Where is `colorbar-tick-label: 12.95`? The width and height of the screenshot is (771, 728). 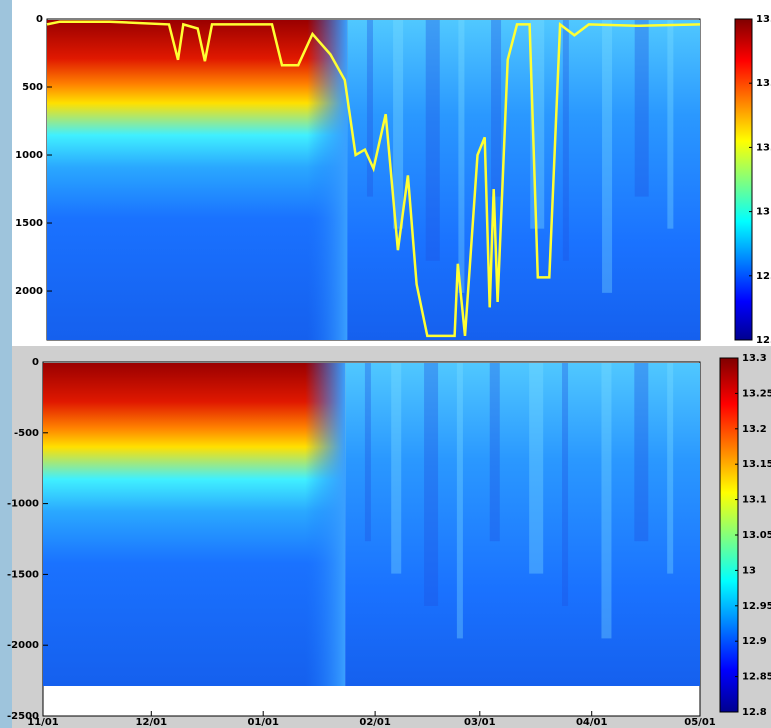 colorbar-tick-label: 12.95 is located at coordinates (756, 606).